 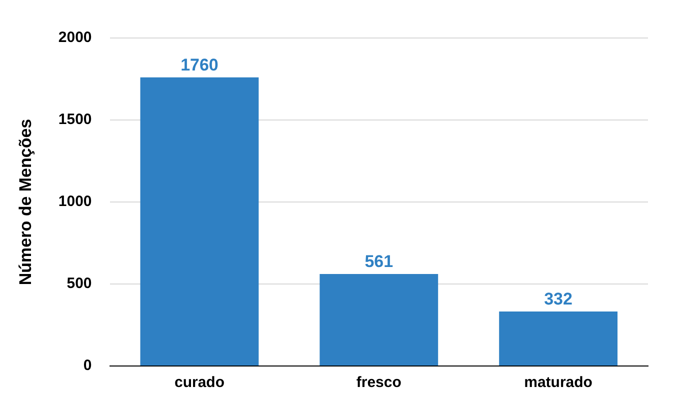 I want to click on data-label: 1760, so click(x=199, y=65).